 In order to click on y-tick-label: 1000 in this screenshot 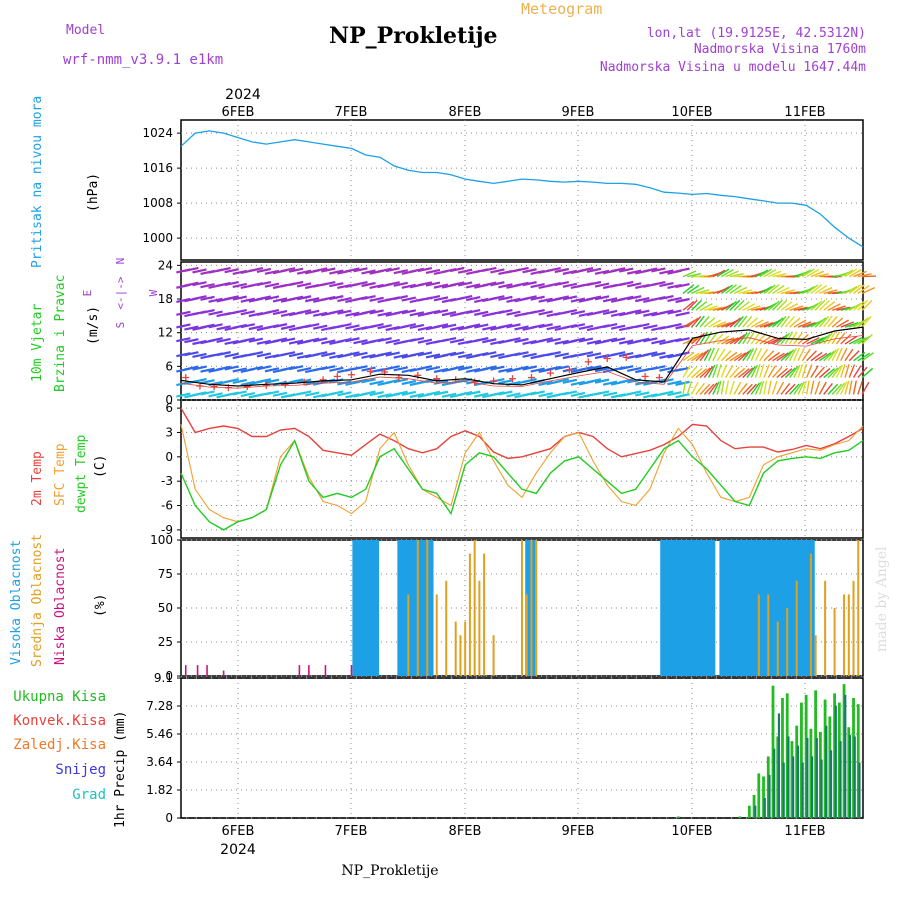, I will do `click(157, 238)`.